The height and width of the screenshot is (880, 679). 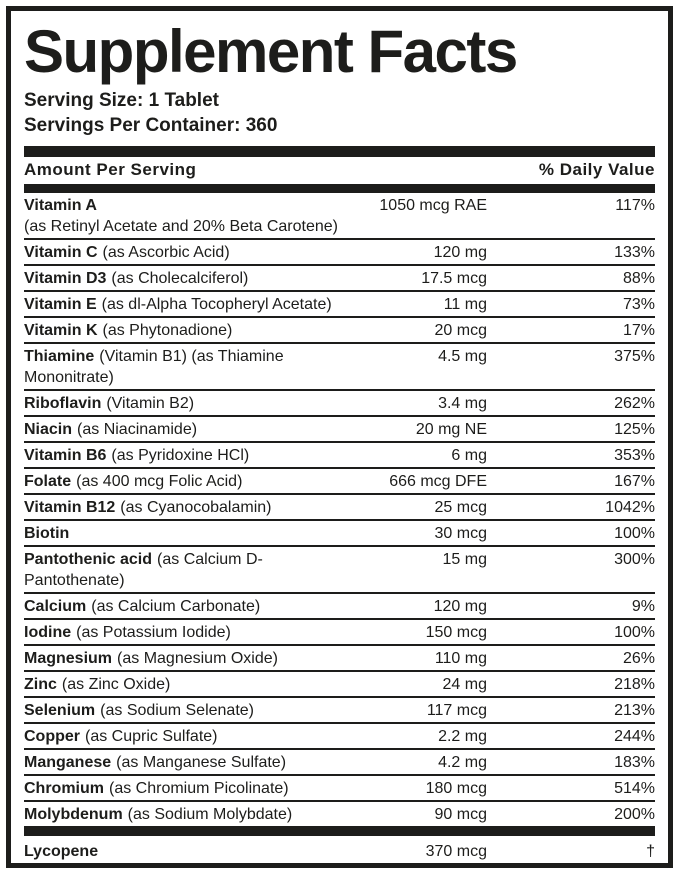 What do you see at coordinates (634, 357) in the screenshot?
I see `nutrient-daily-value: 375%` at bounding box center [634, 357].